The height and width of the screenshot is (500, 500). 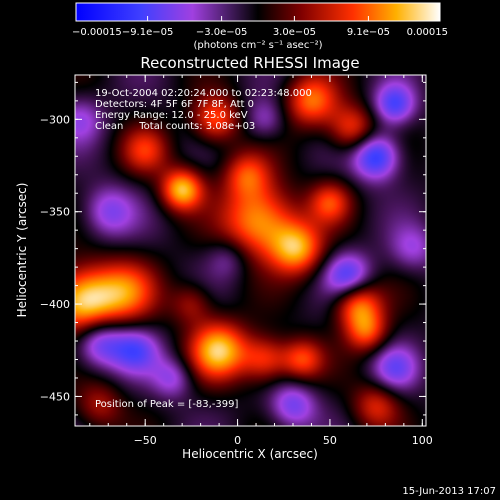 I want to click on annotation-time-range: 19-Oct-2004 02:20:24.000 to 02:23:48.000, so click(x=203, y=93).